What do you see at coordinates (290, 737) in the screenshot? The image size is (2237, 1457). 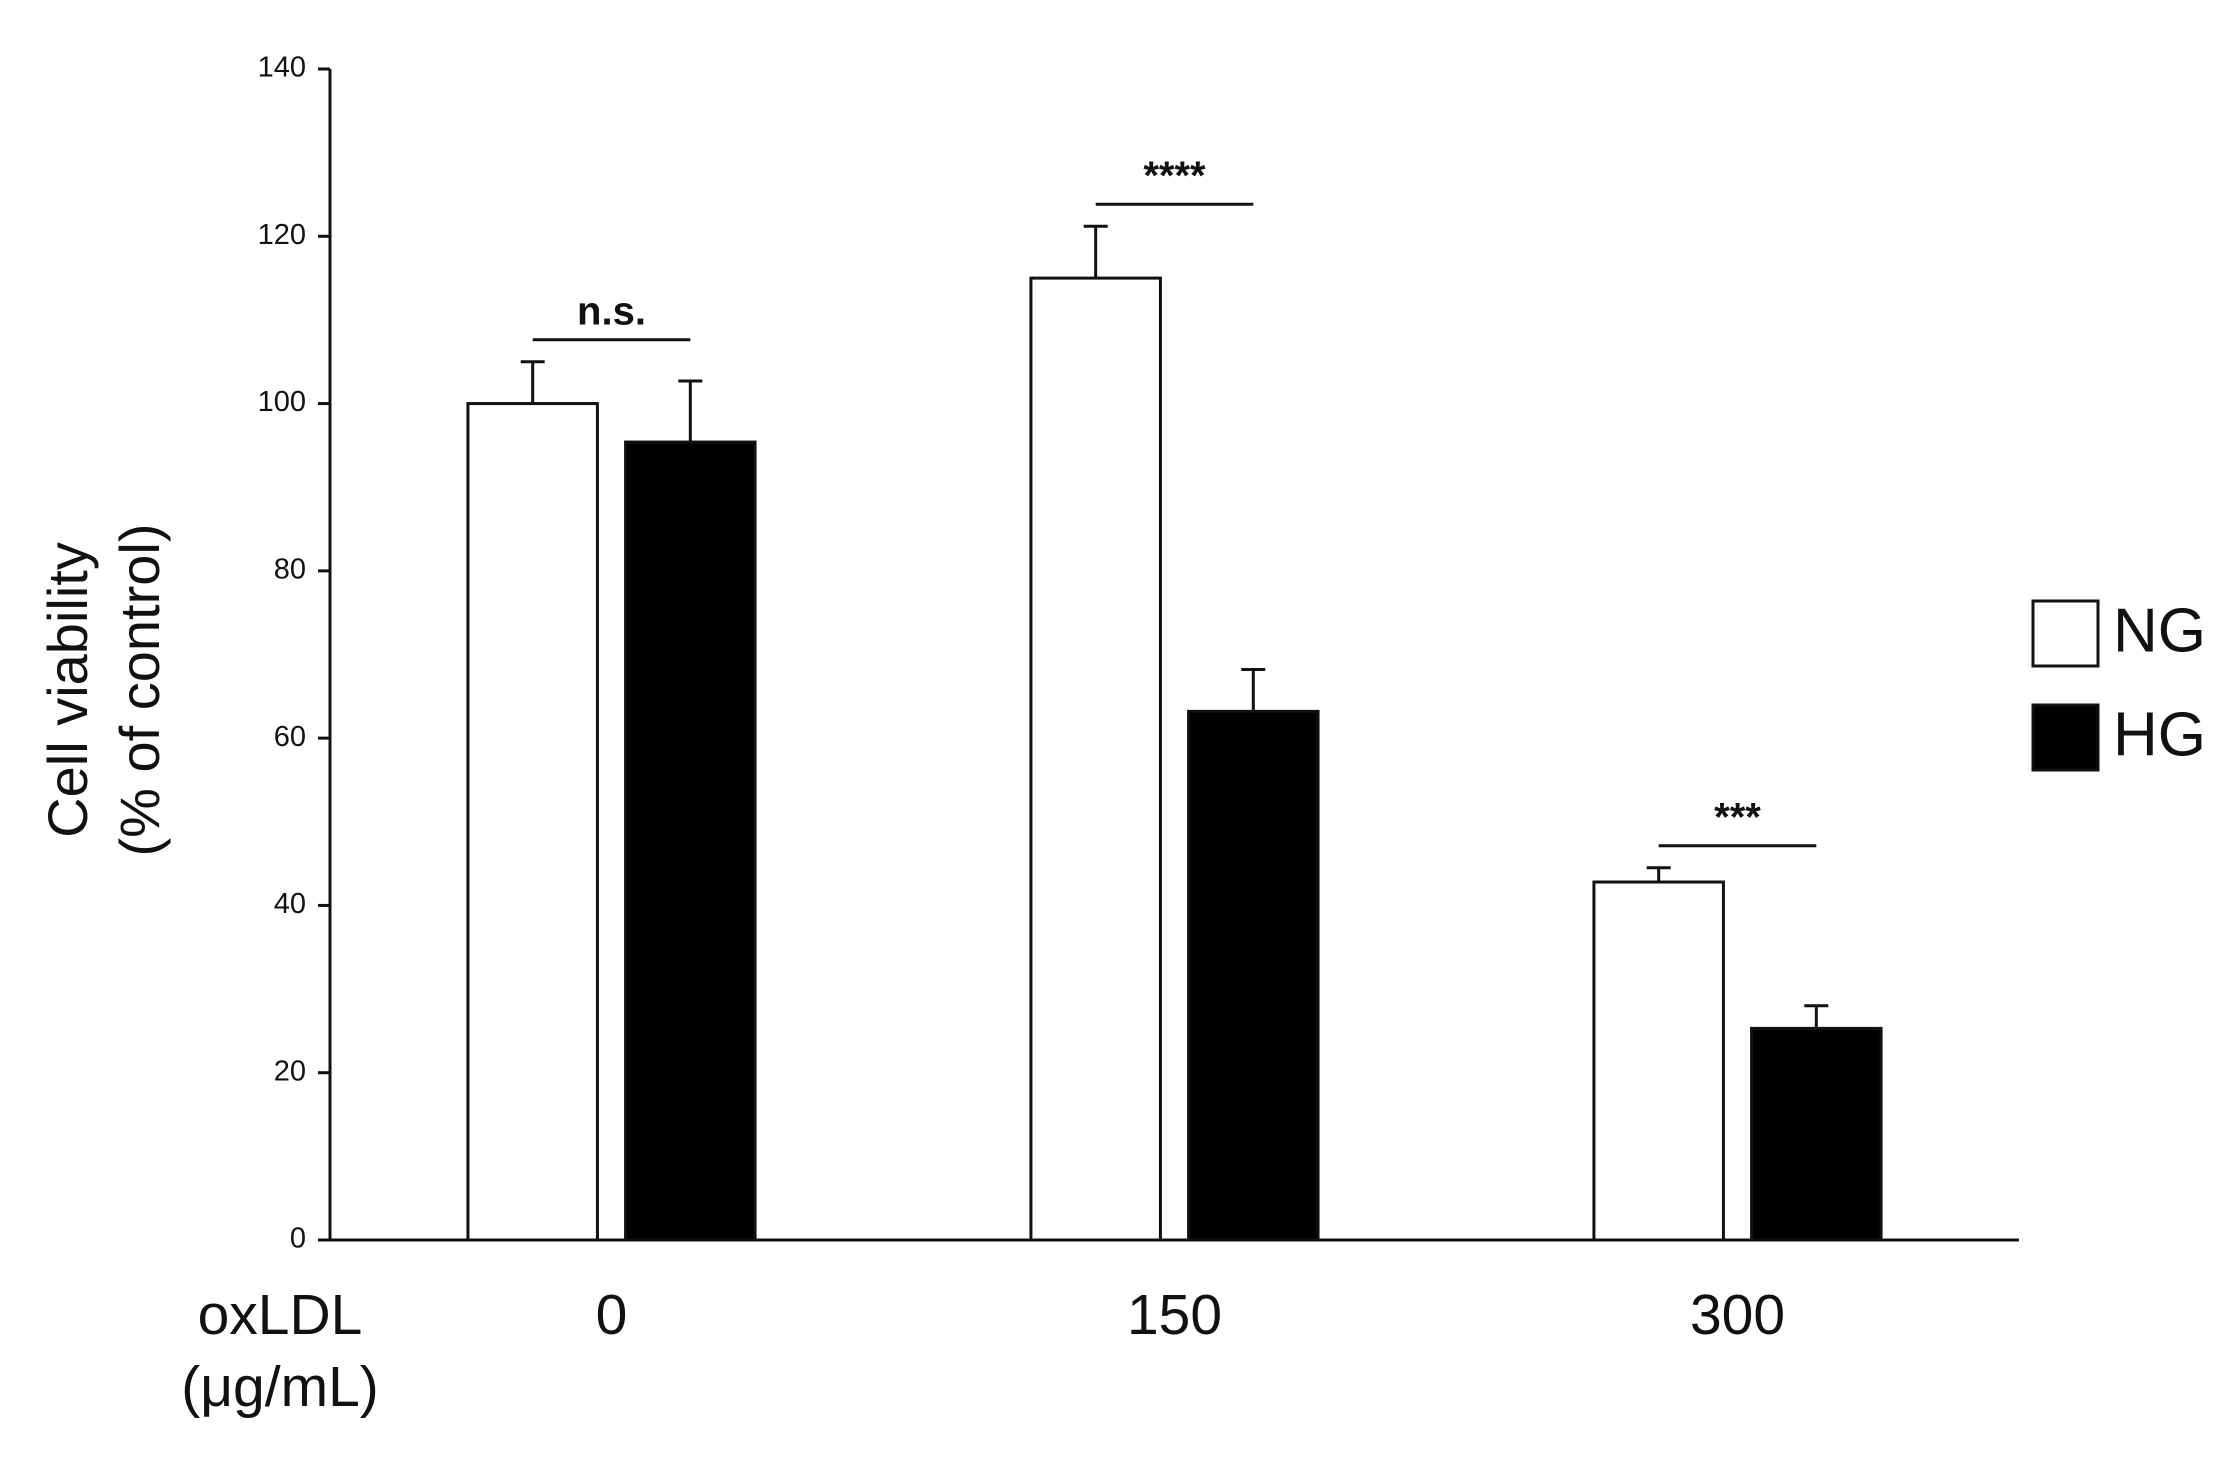 I see `y-tick-label: 60` at bounding box center [290, 737].